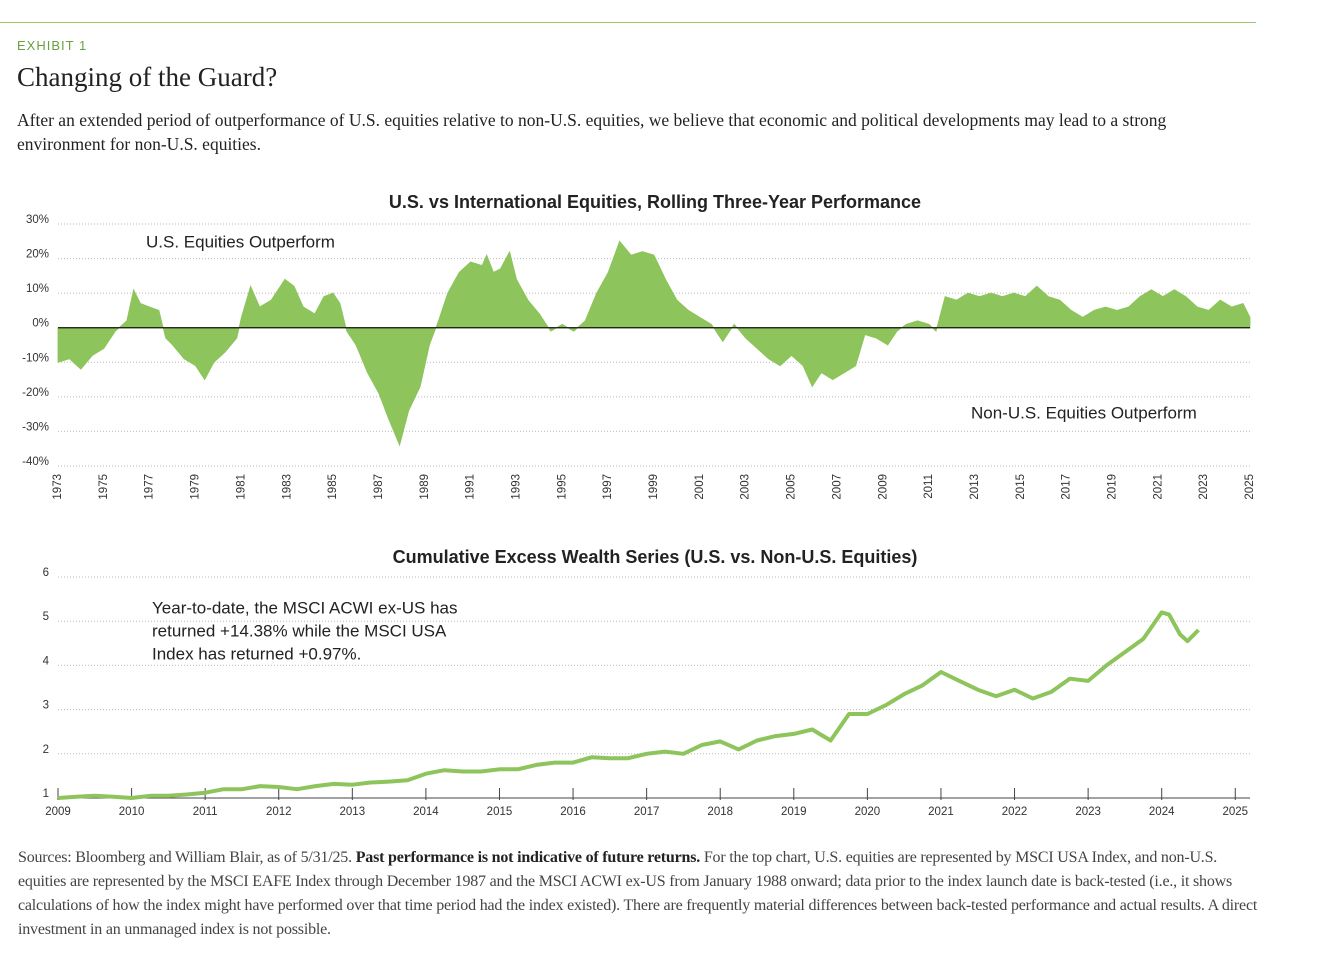 Image resolution: width=1322 pixels, height=978 pixels. What do you see at coordinates (46, 750) in the screenshot?
I see `y-tick-label: 2` at bounding box center [46, 750].